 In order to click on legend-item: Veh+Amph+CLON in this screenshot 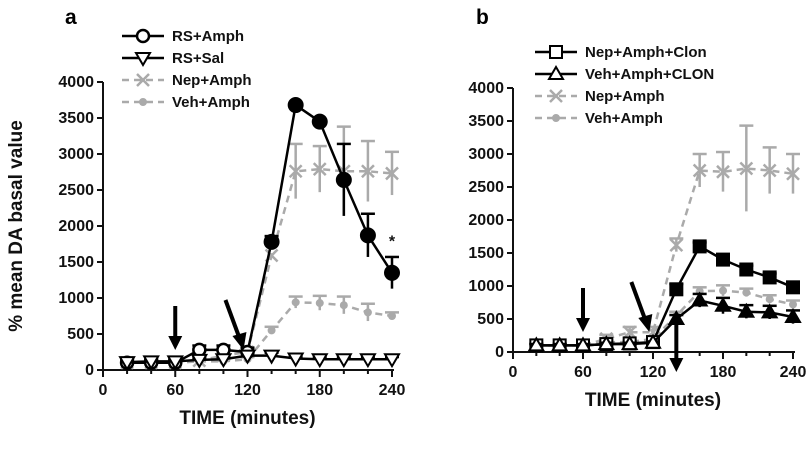, I will do `click(624, 74)`.